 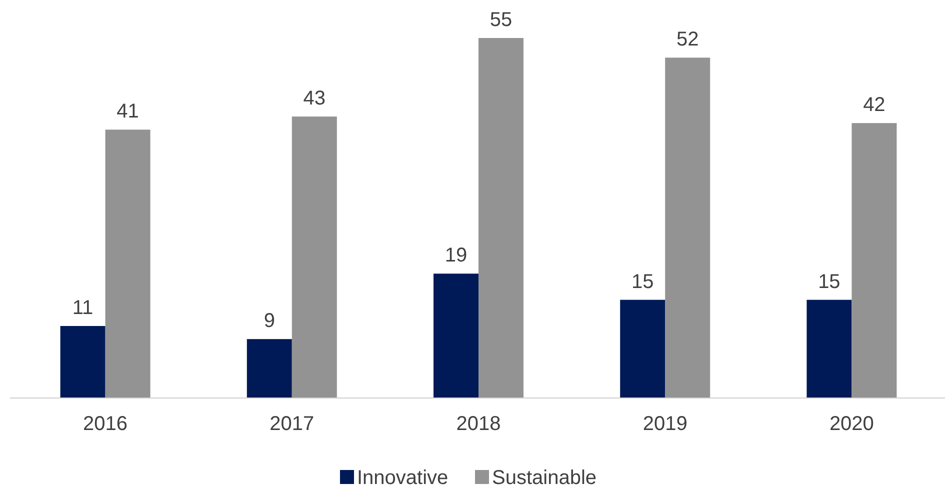 What do you see at coordinates (665, 424) in the screenshot?
I see `x-tick-label: 2019` at bounding box center [665, 424].